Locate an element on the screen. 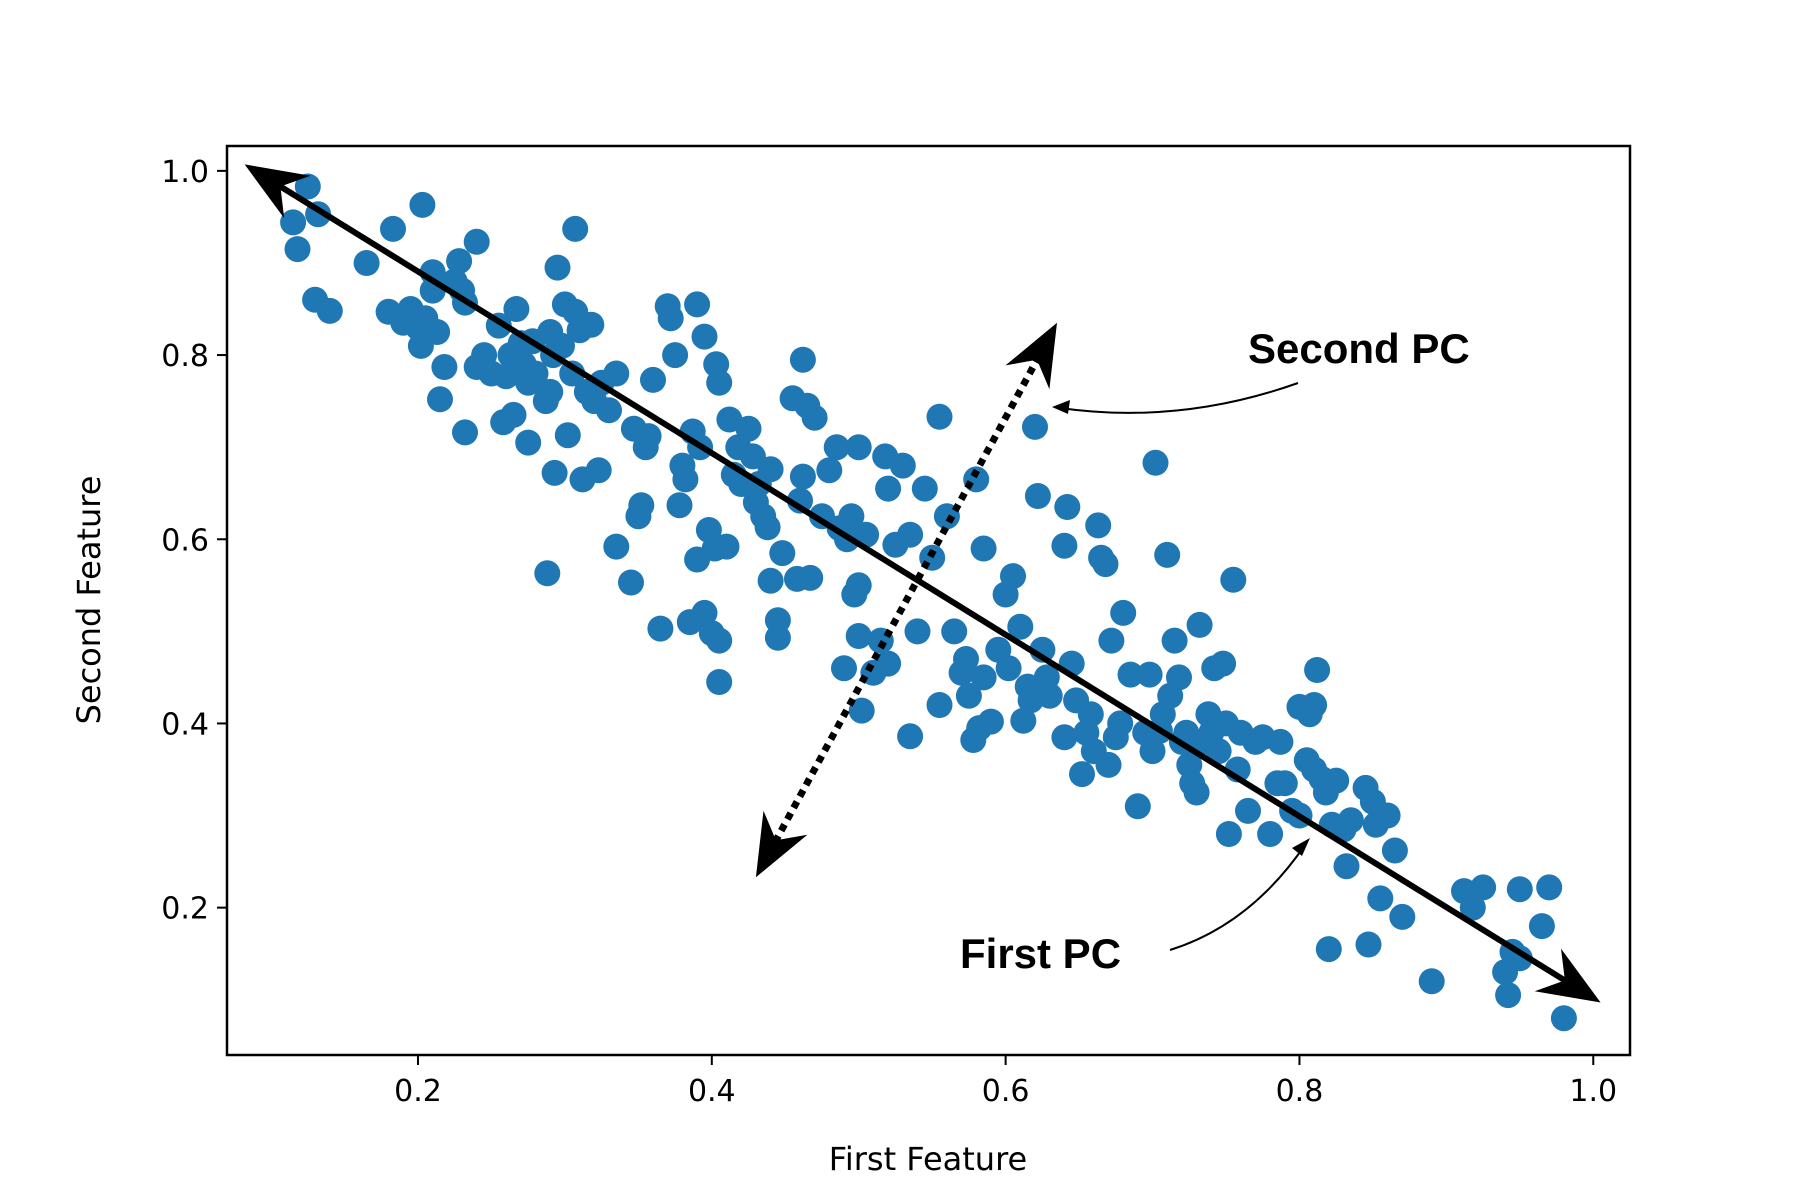  x-tick-label: 0.4 is located at coordinates (712, 1091).